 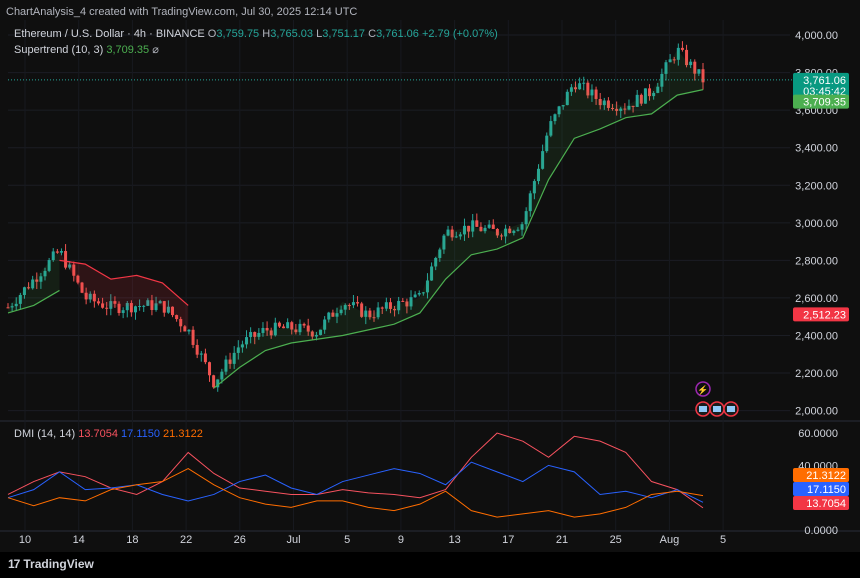 What do you see at coordinates (717, 409) in the screenshot?
I see `flag-icon` at bounding box center [717, 409].